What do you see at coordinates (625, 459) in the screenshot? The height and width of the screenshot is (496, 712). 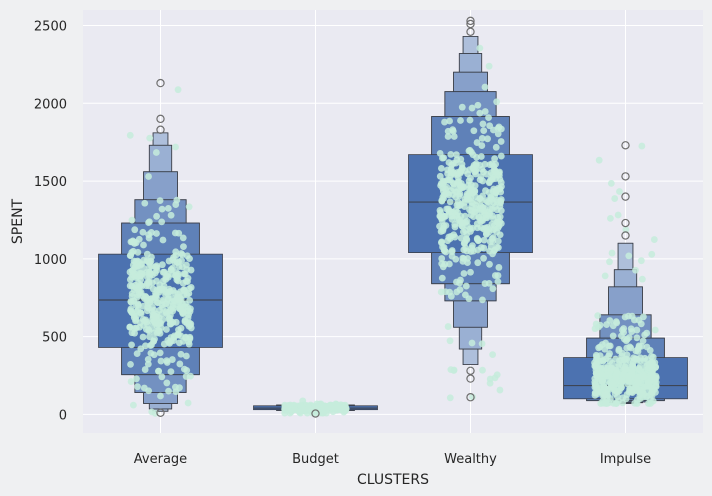 I see `x-tick-label: Impulse` at bounding box center [625, 459].